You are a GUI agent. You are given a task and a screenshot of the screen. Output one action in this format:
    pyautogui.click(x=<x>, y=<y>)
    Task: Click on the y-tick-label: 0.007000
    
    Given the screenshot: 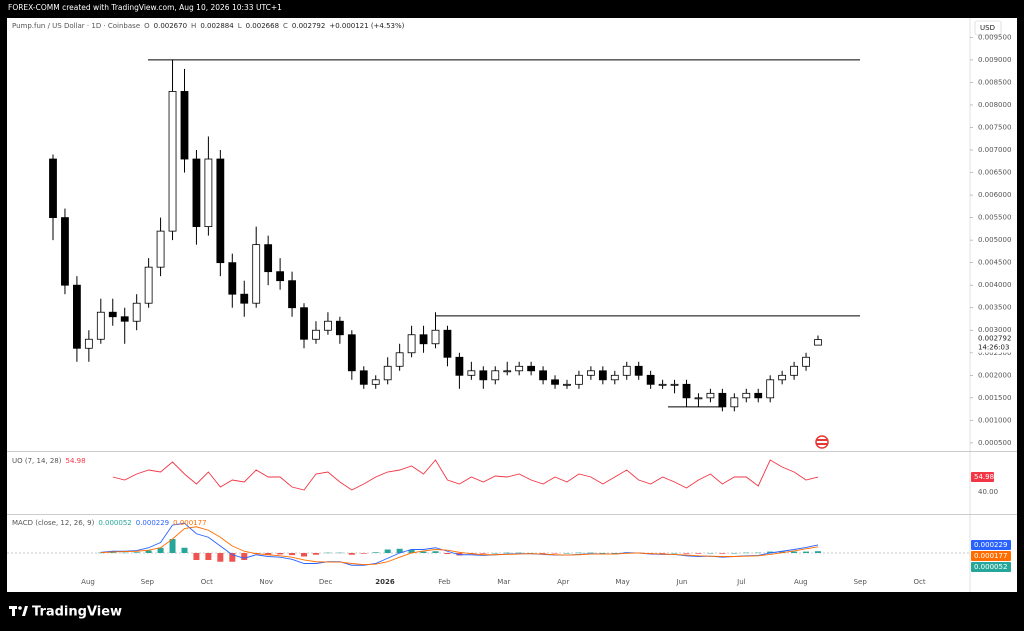 What is the action you would take?
    pyautogui.click(x=994, y=150)
    